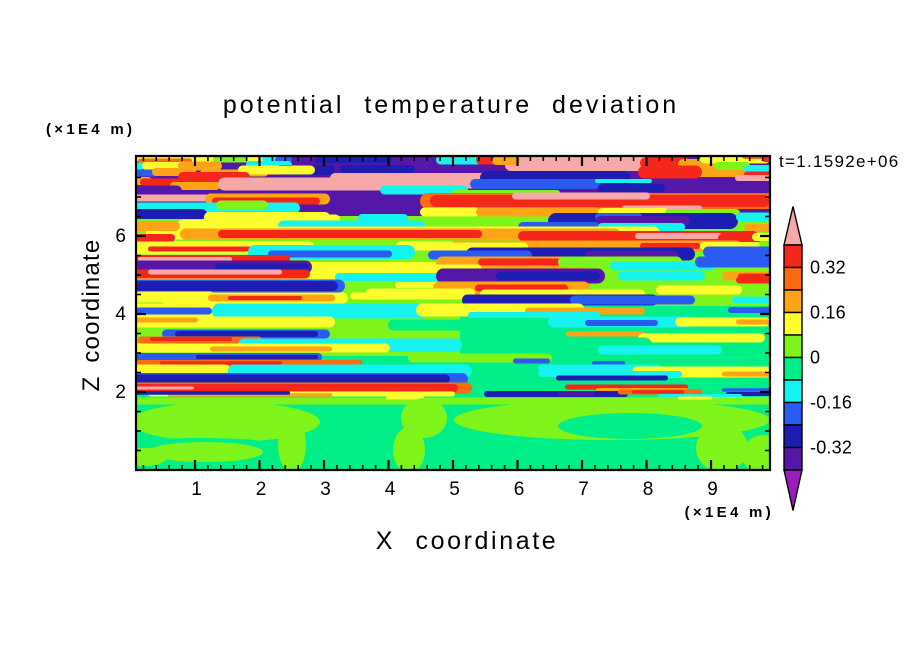 The image size is (904, 654). What do you see at coordinates (91, 315) in the screenshot?
I see `svg-text: Z coordinate` at bounding box center [91, 315].